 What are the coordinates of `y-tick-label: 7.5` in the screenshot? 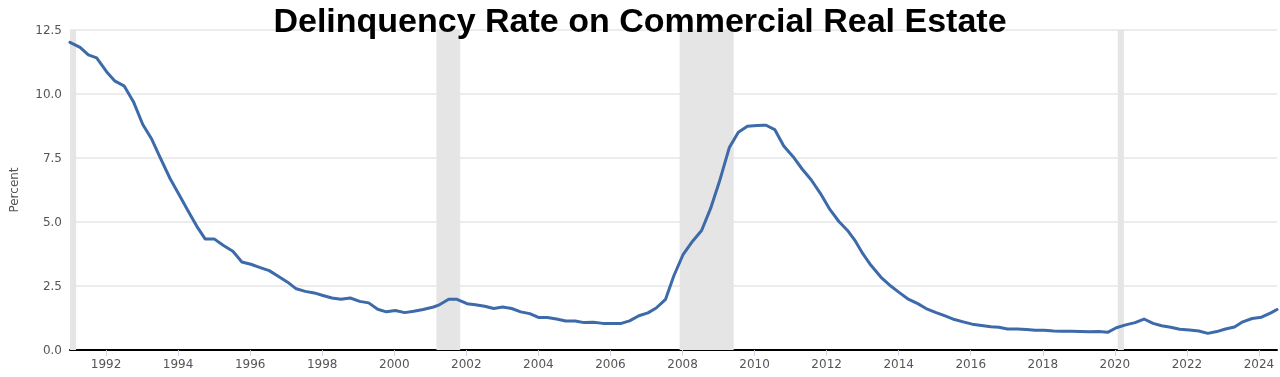 It's located at (52, 158).